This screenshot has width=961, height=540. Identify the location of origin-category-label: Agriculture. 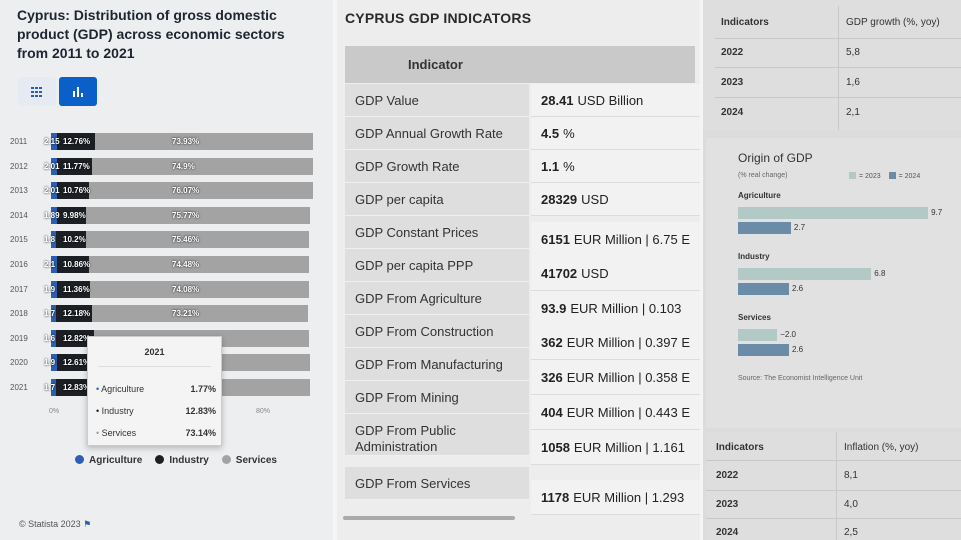
(759, 195).